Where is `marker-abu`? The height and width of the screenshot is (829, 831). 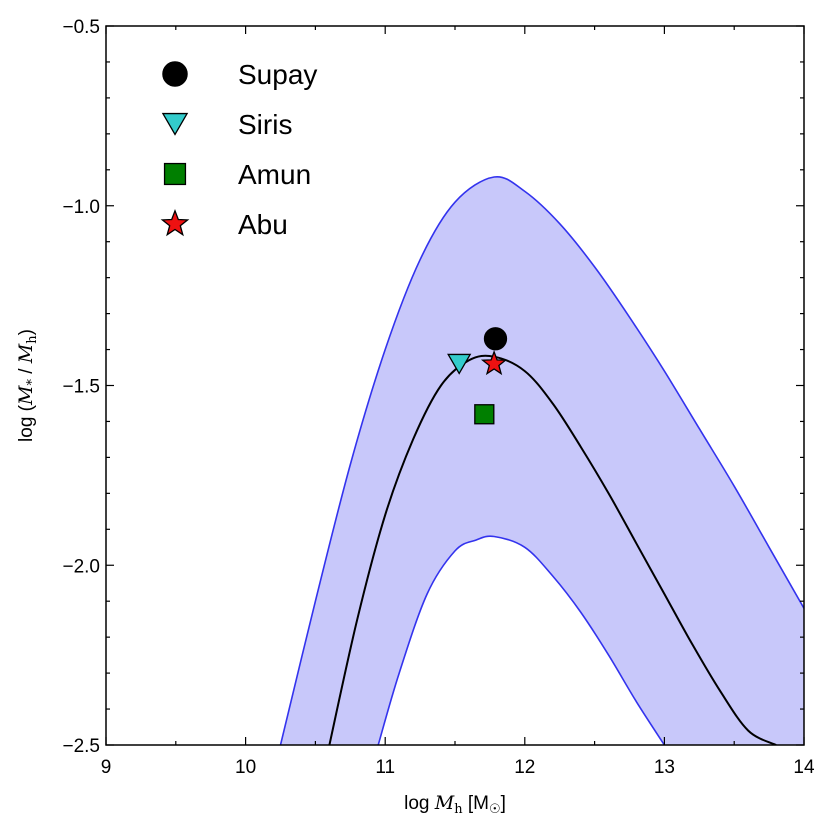 marker-abu is located at coordinates (494, 363).